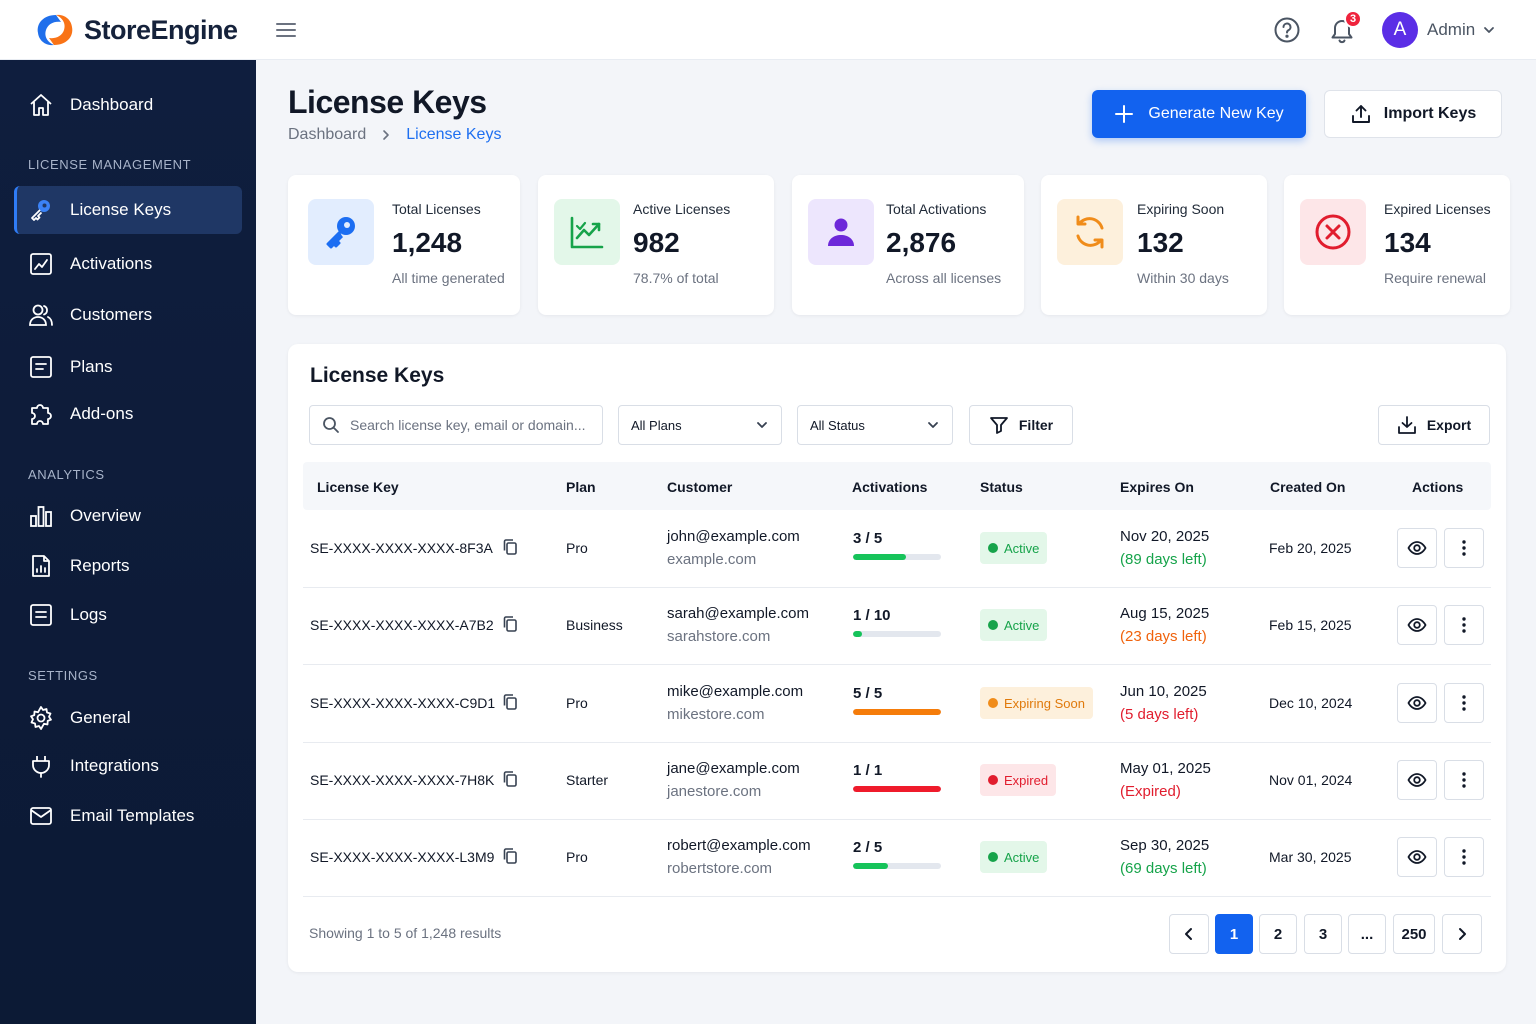 The image size is (1536, 1024). Describe the element at coordinates (890, 487) in the screenshot. I see `column-header-activations: Activations` at that location.